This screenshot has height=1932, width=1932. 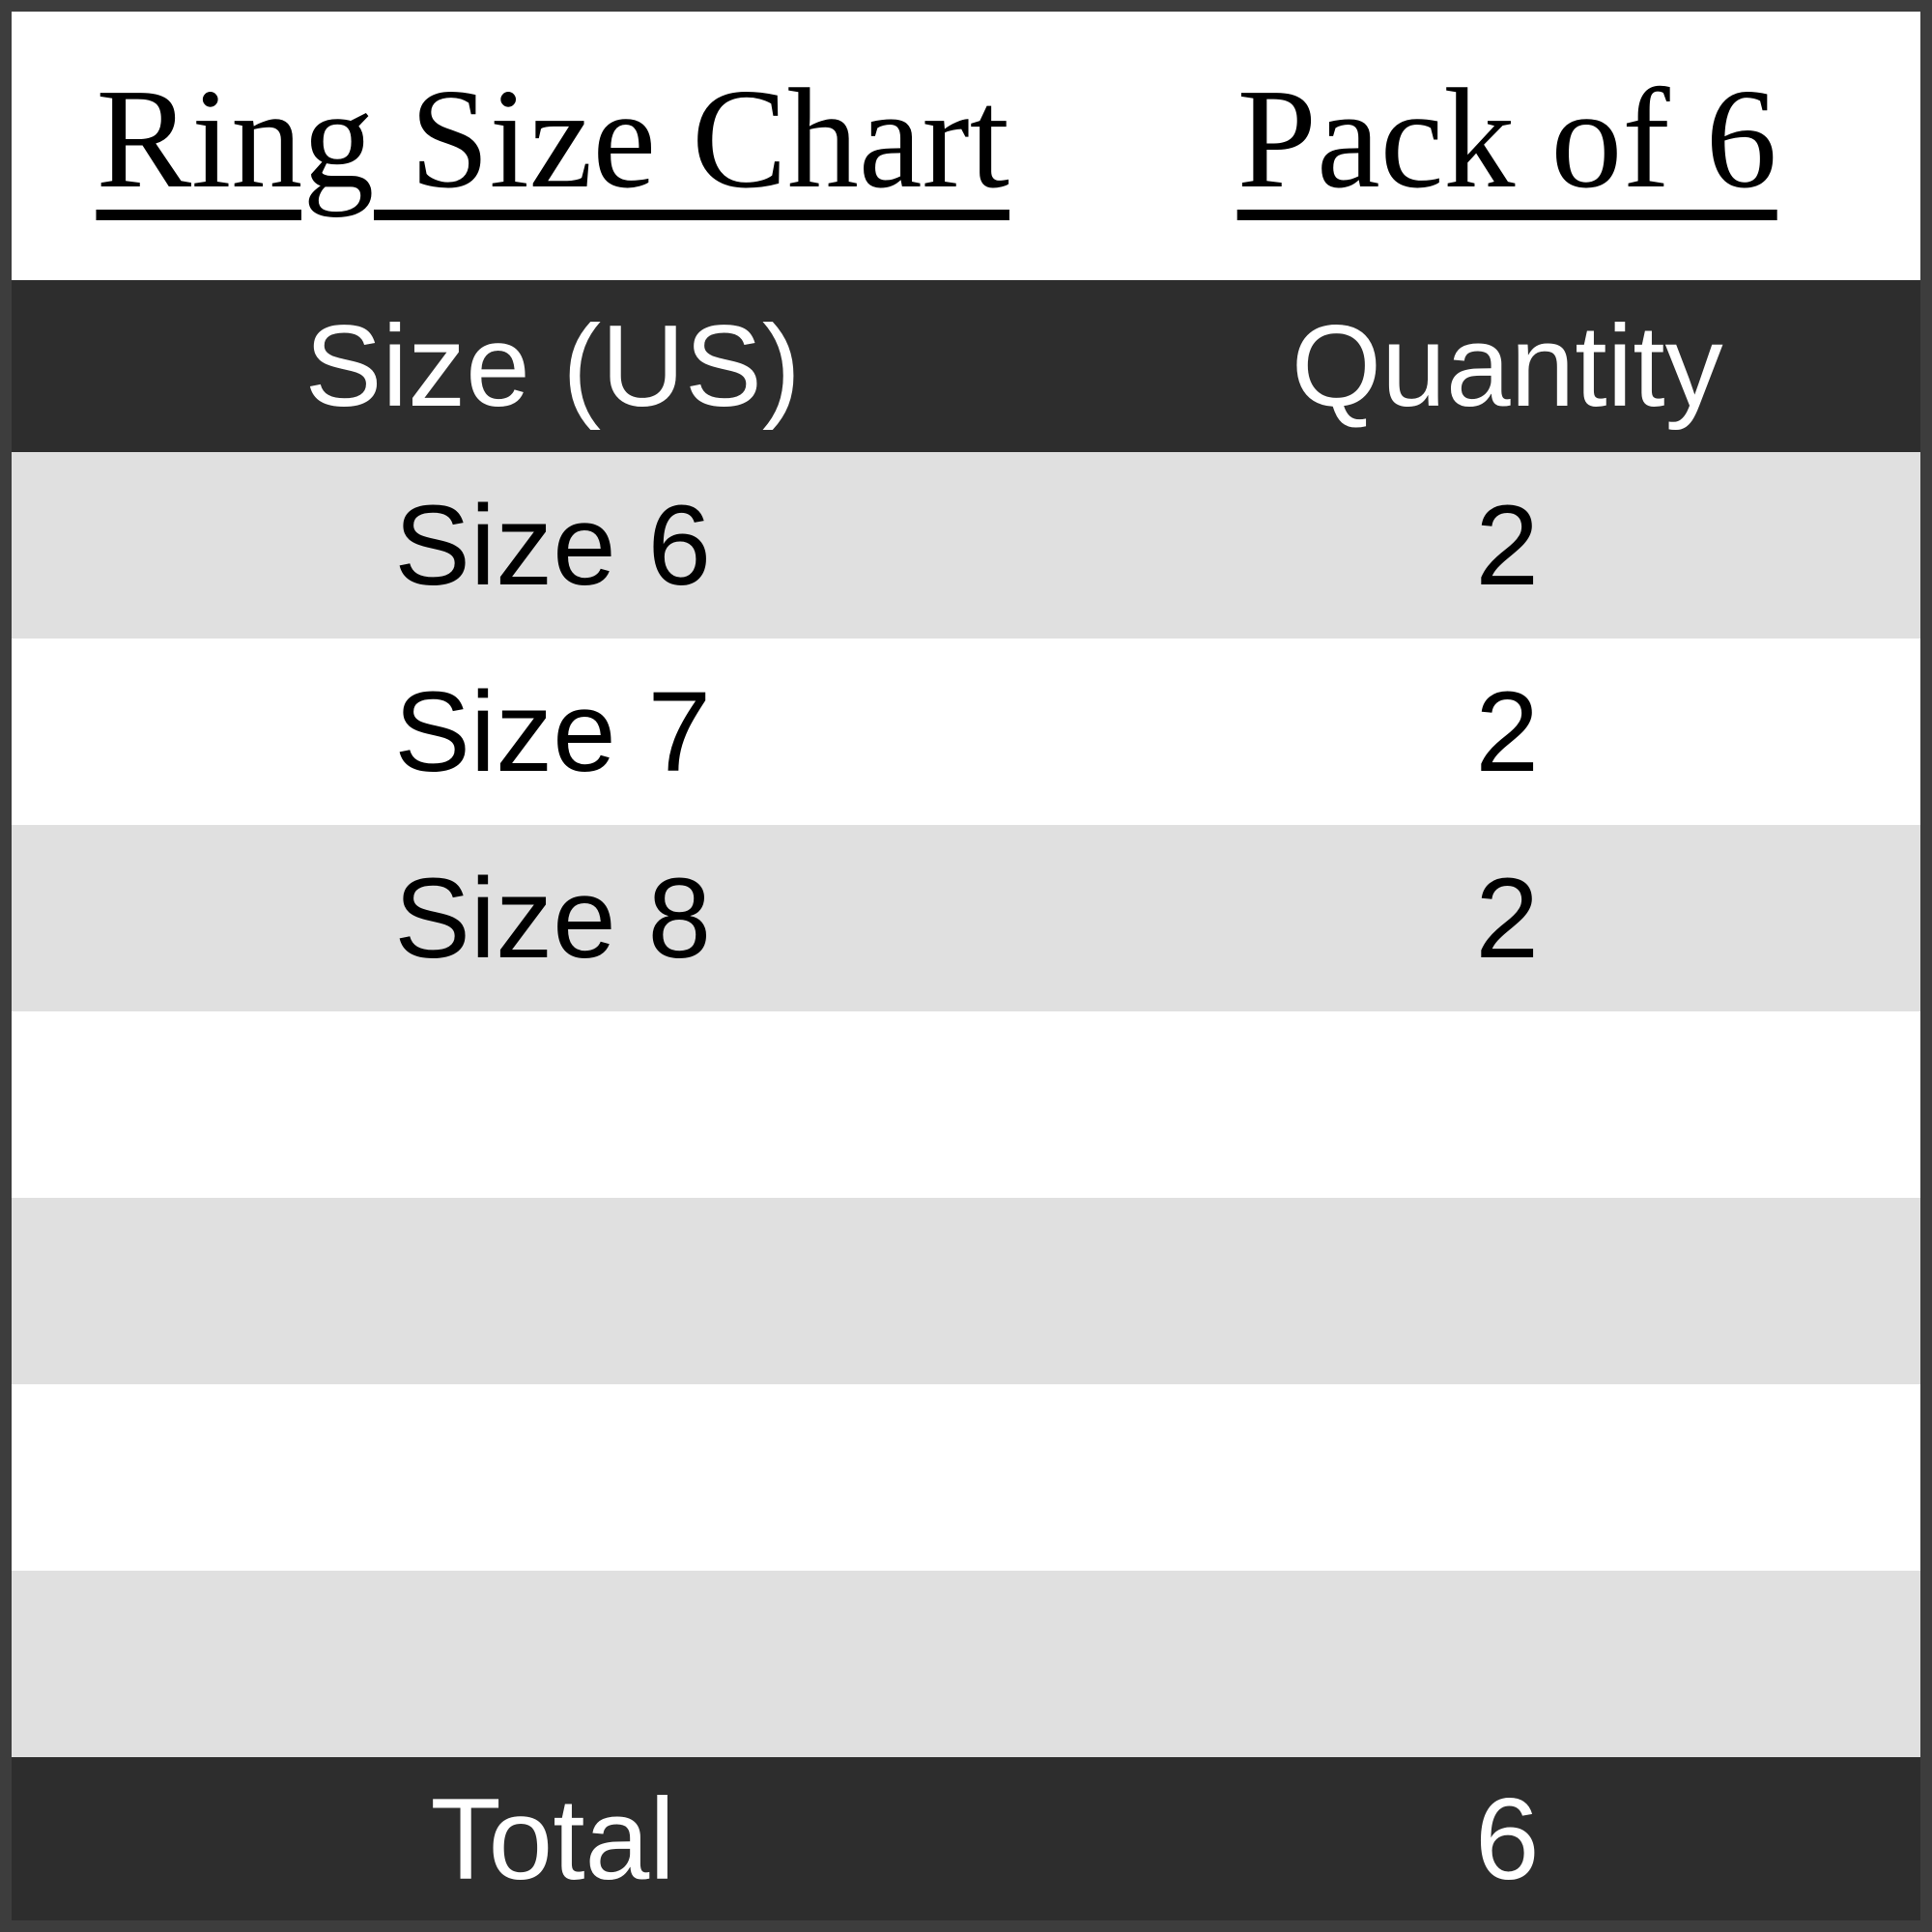 I want to click on total-label: Total, so click(x=552, y=1839).